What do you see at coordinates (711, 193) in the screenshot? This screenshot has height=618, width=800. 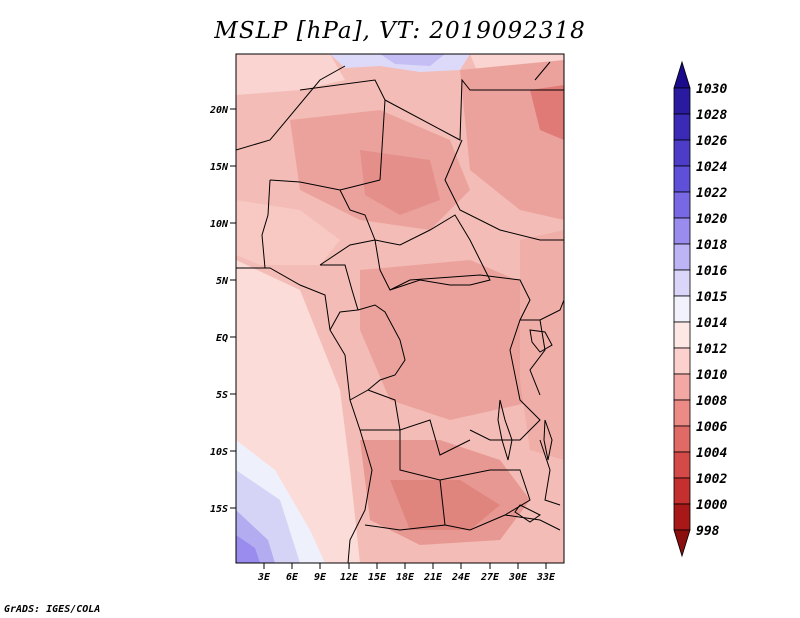 I see `colorbar-label: 1022` at bounding box center [711, 193].